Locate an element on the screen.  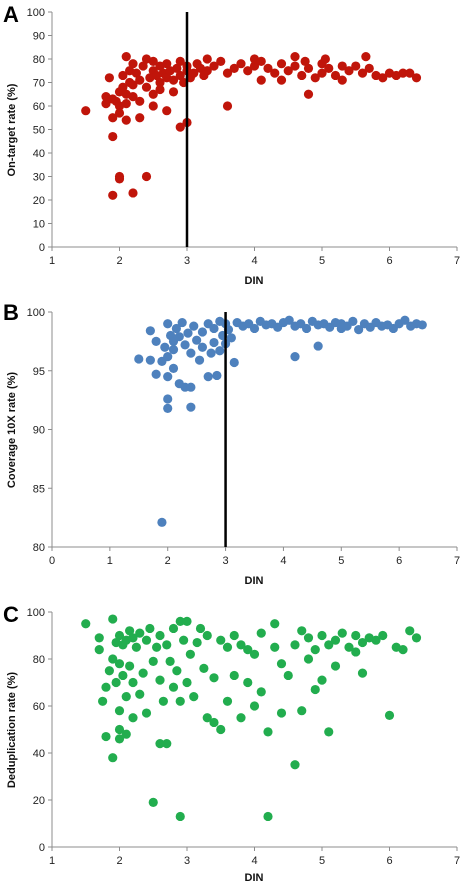
panel-a-y-tick-label: 30 is located at coordinates (39, 178).